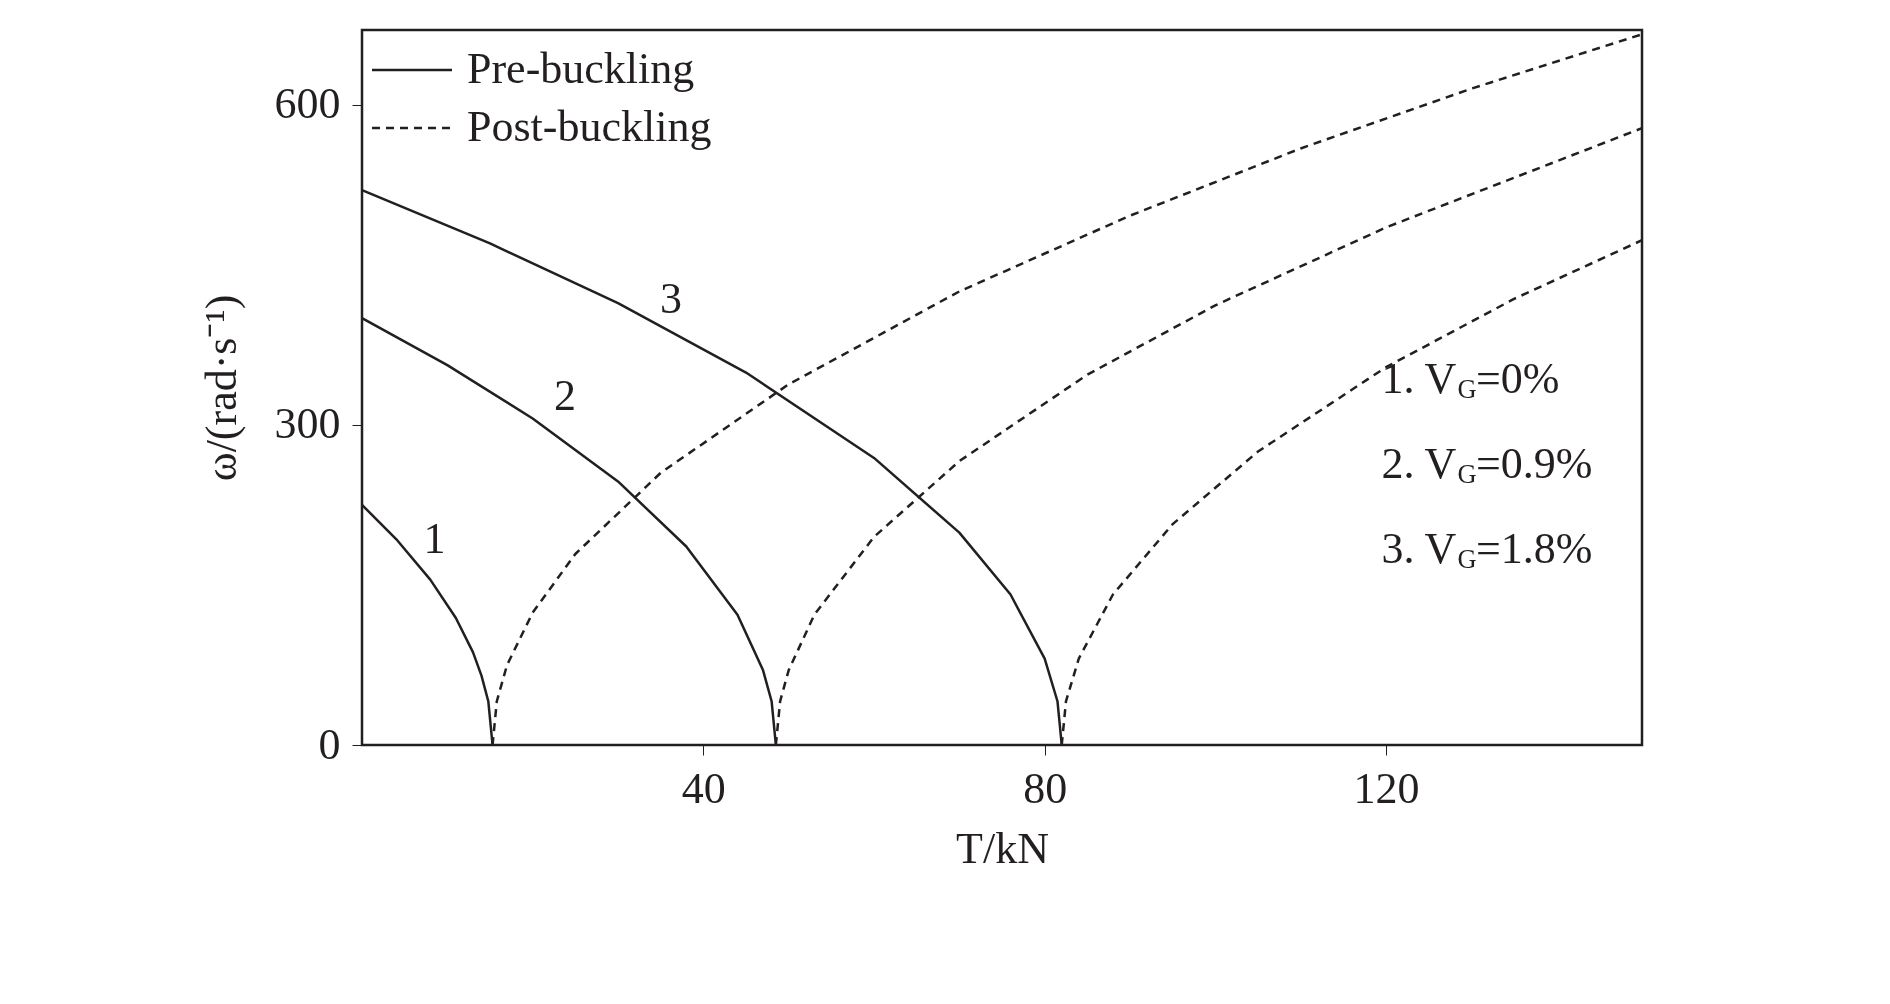 The width and height of the screenshot is (1890, 1004). Describe the element at coordinates (581, 68) in the screenshot. I see `legend-label: Pre-buckling` at that location.